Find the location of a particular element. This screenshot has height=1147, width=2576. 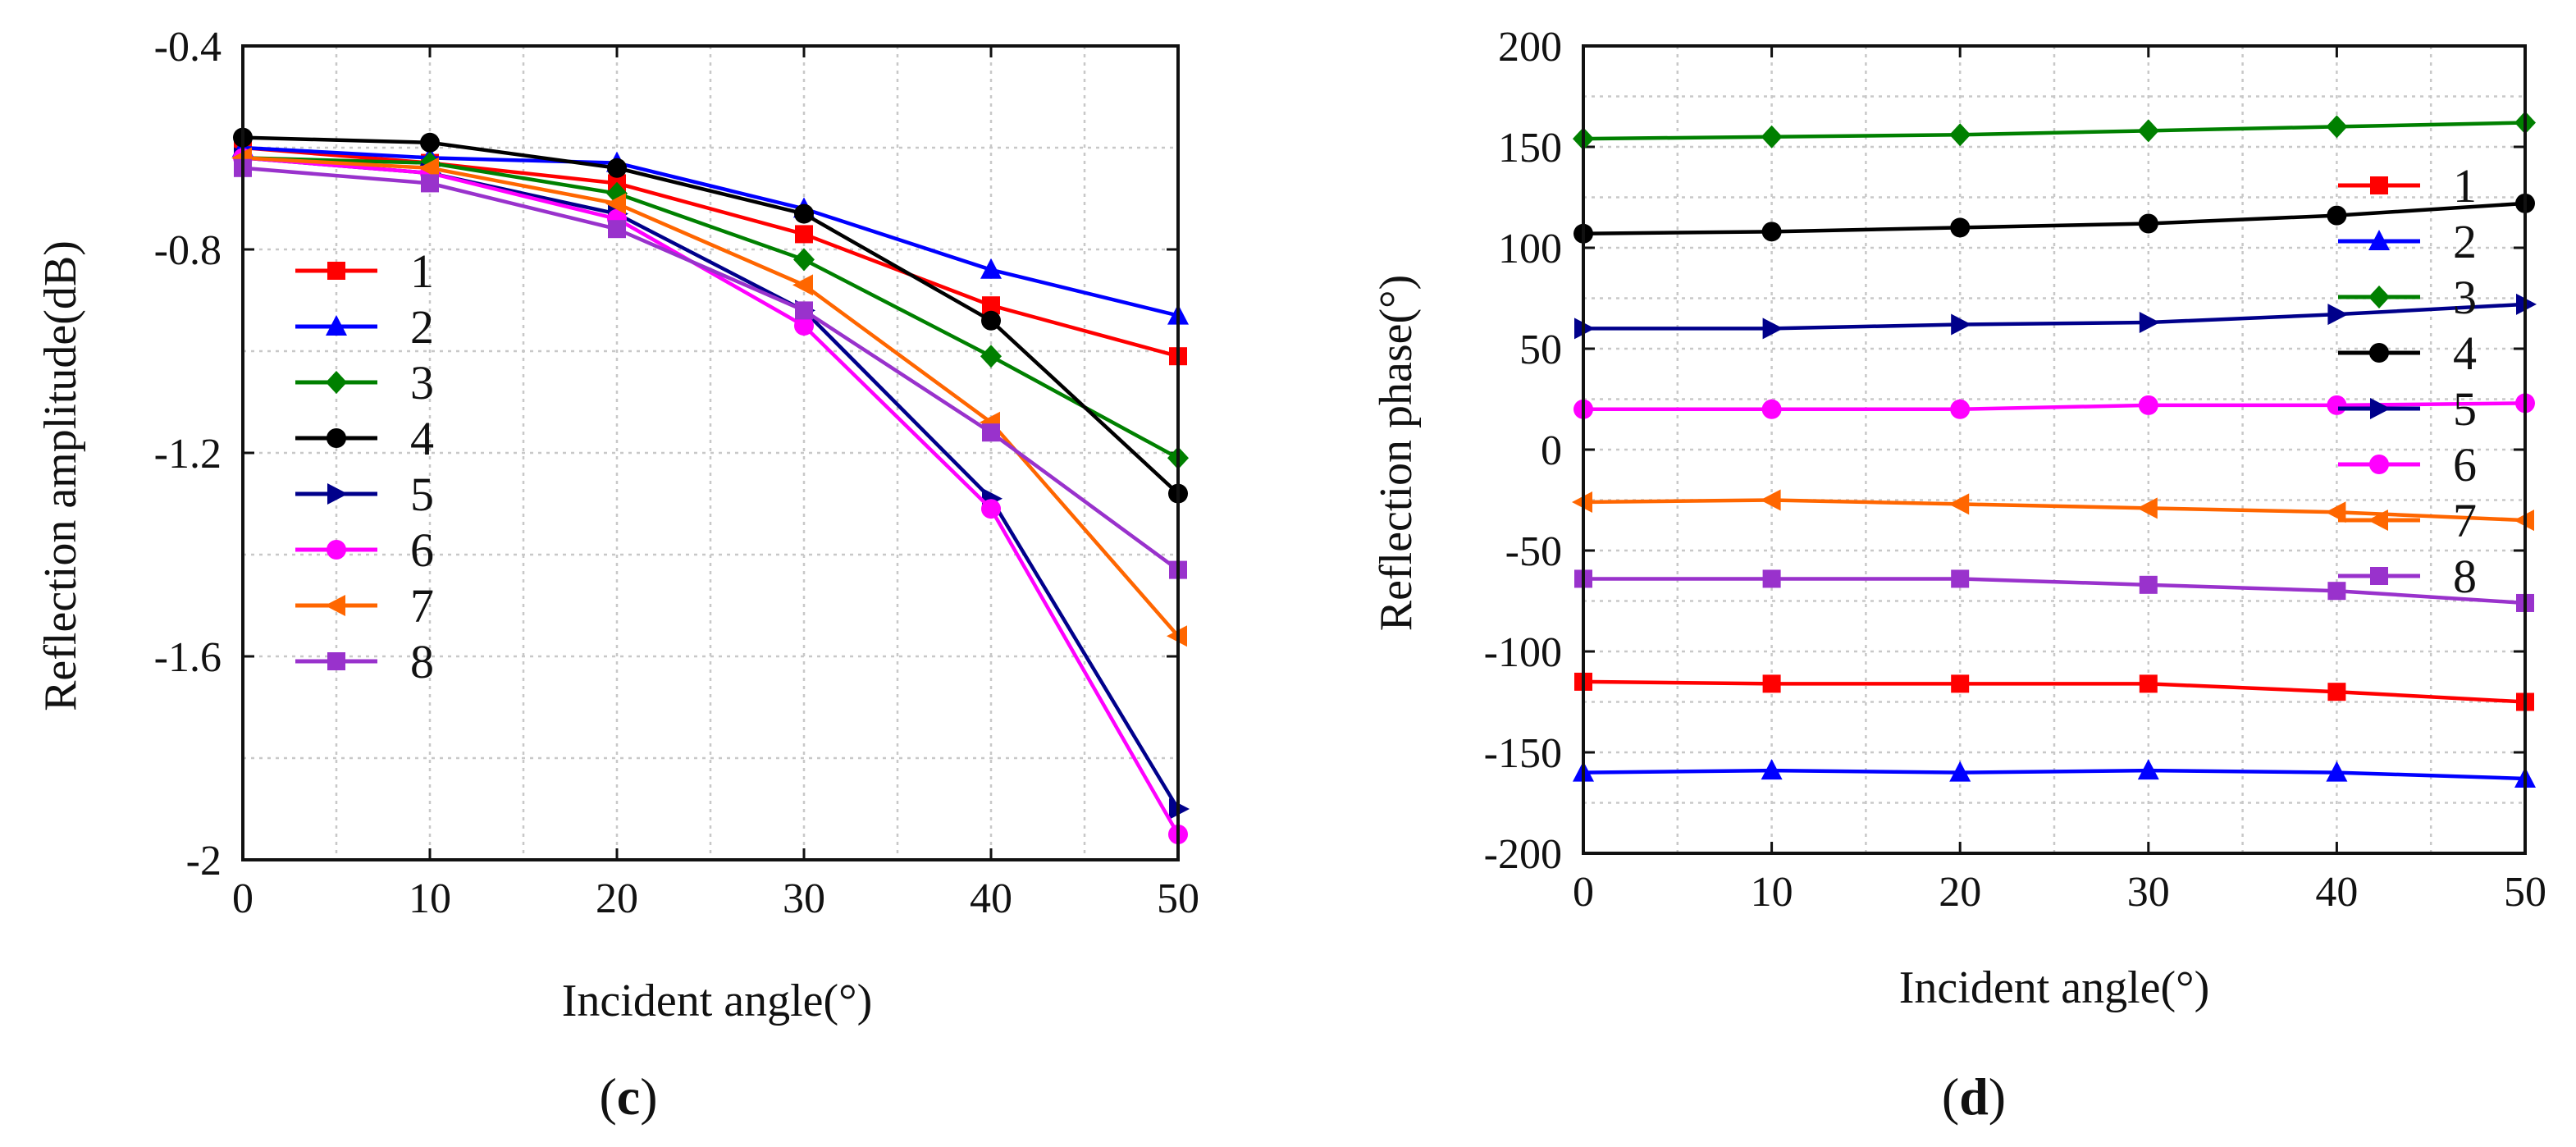

chart-d-ytick-label: -150 is located at coordinates (1523, 753).